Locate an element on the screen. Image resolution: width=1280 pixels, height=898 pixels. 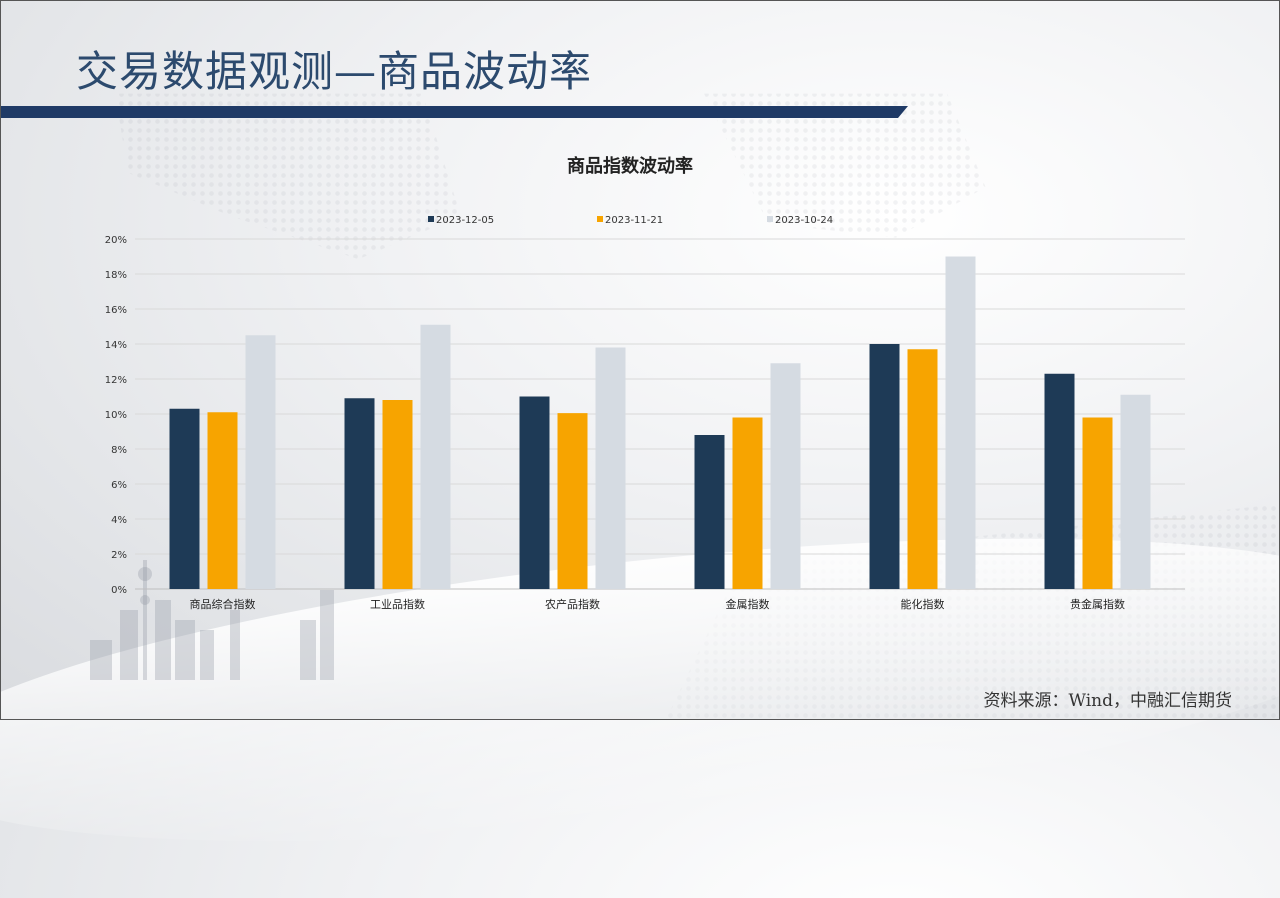
page-title: 交易数据观测—商品波动率 is located at coordinates (334, 71).